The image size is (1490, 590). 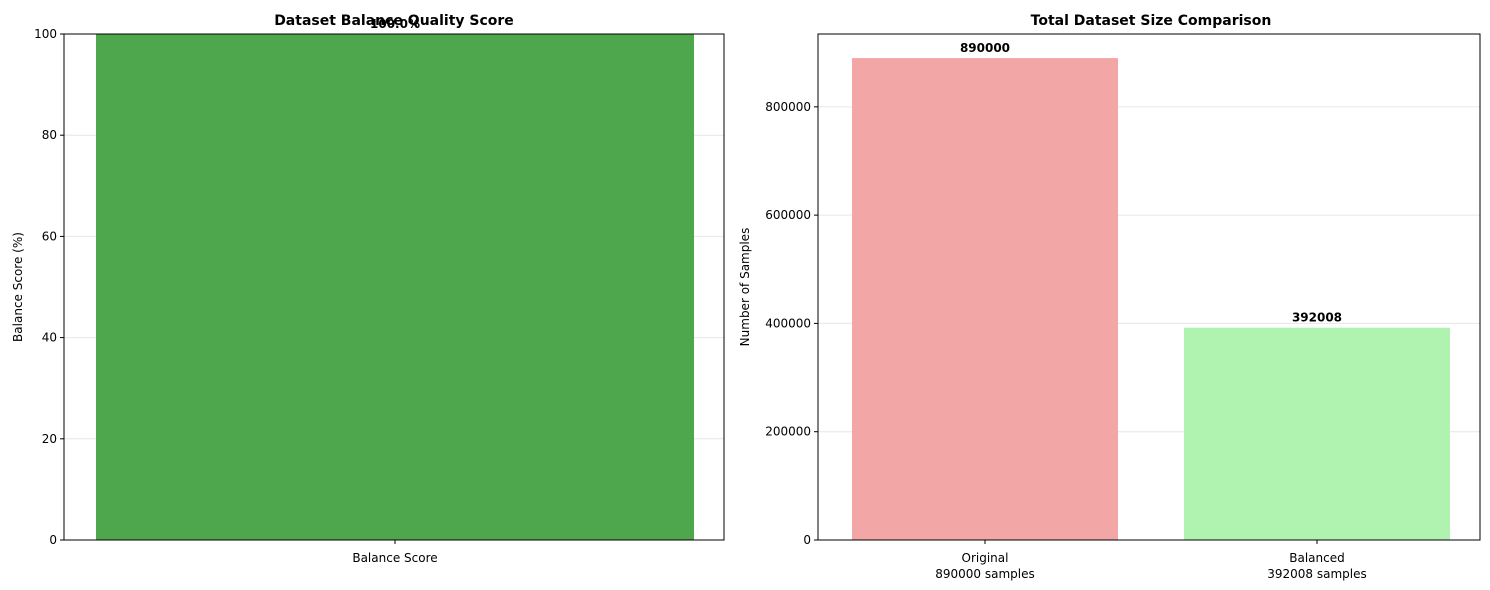 What do you see at coordinates (985, 558) in the screenshot?
I see `x-tick-label: Original` at bounding box center [985, 558].